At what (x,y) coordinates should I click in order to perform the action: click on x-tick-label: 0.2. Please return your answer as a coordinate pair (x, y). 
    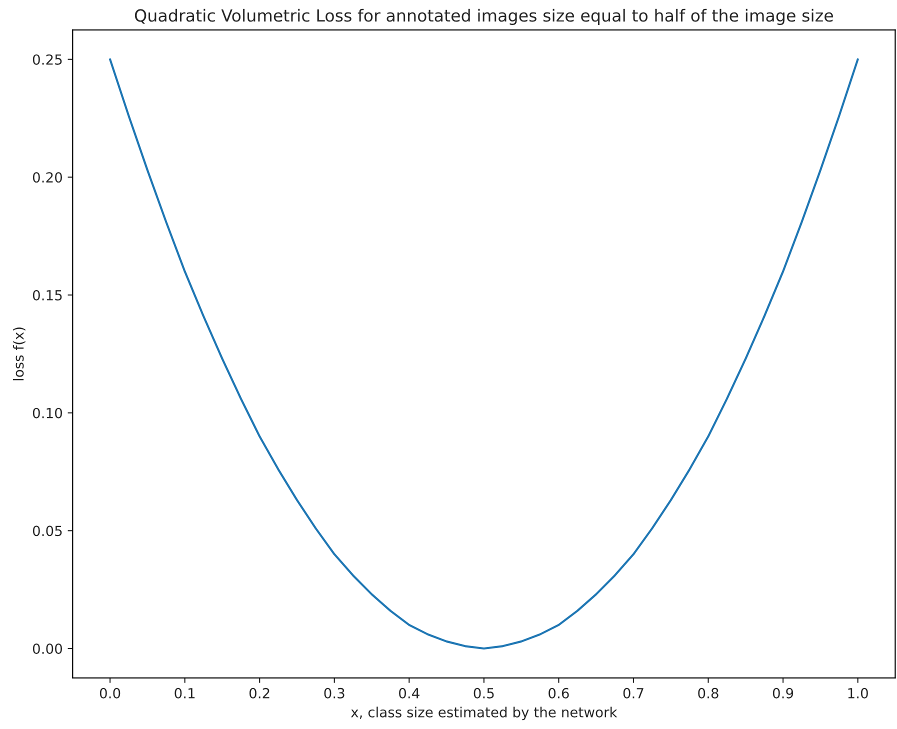
    Looking at the image, I should click on (259, 693).